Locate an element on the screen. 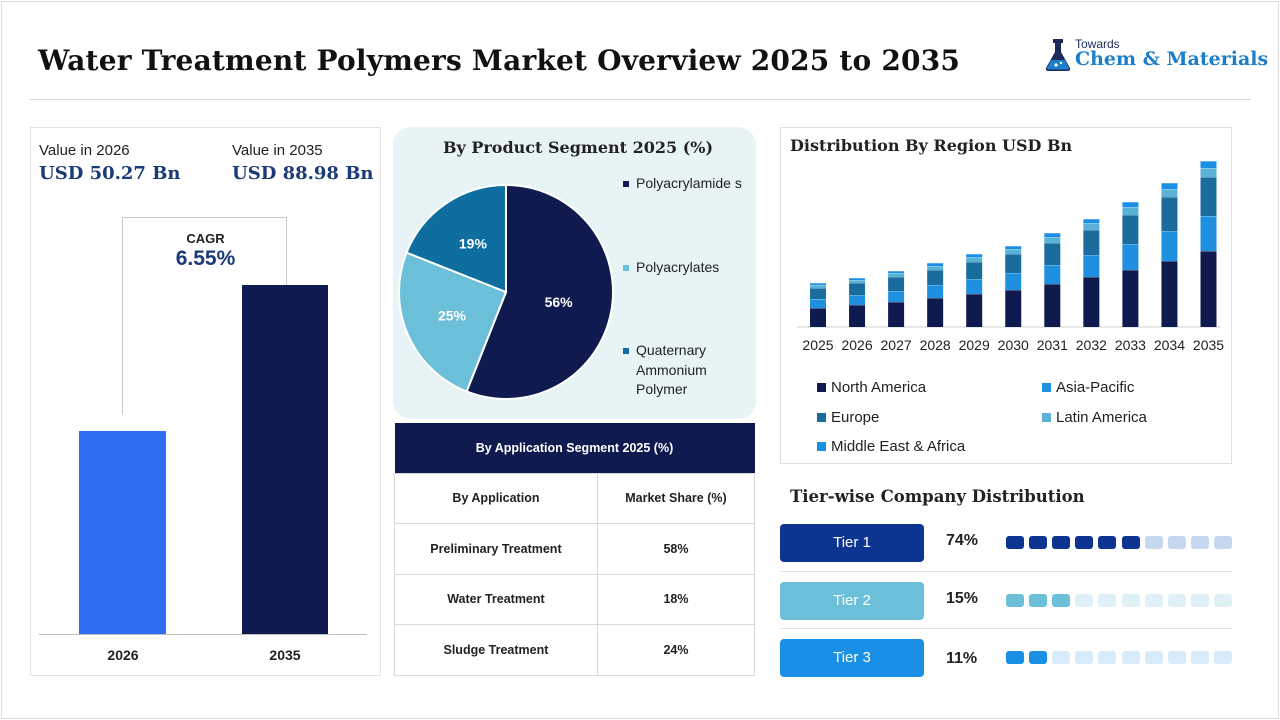 This screenshot has height=720, width=1280. legend-label: Quaternary Ammonium Polymer is located at coordinates (671, 369).